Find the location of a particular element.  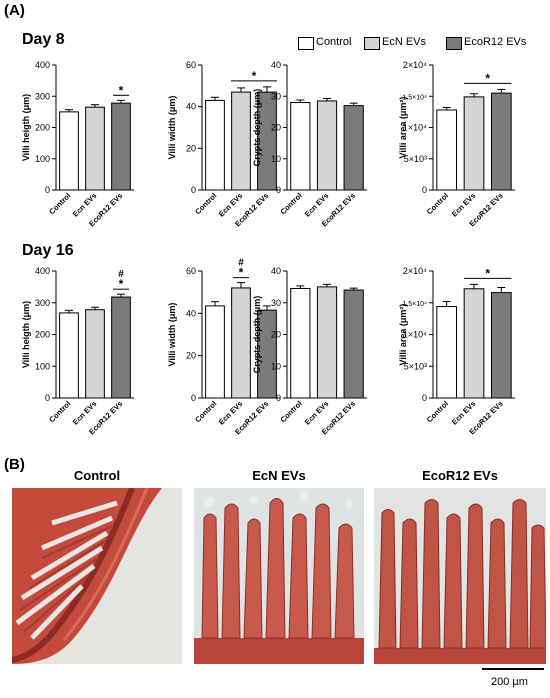

micrograph-control is located at coordinates (97, 576).